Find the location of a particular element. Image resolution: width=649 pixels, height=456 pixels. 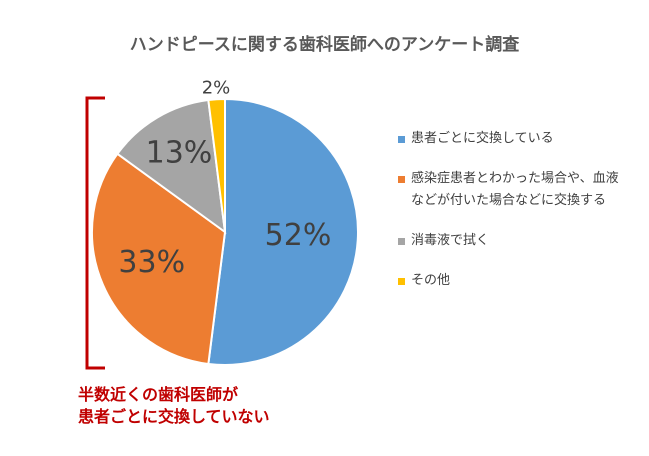

legend-item: 患者ごとに交換している is located at coordinates (520, 139).